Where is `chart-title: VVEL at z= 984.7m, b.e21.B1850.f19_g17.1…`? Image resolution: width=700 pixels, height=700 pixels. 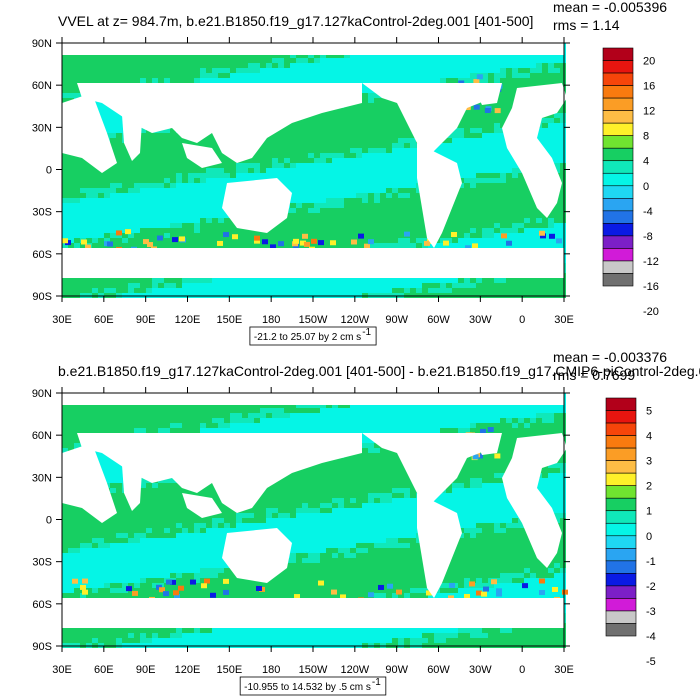 chart-title: VVEL at z= 984.7m, b.e21.B1850.f19_g17.1… is located at coordinates (295, 21).